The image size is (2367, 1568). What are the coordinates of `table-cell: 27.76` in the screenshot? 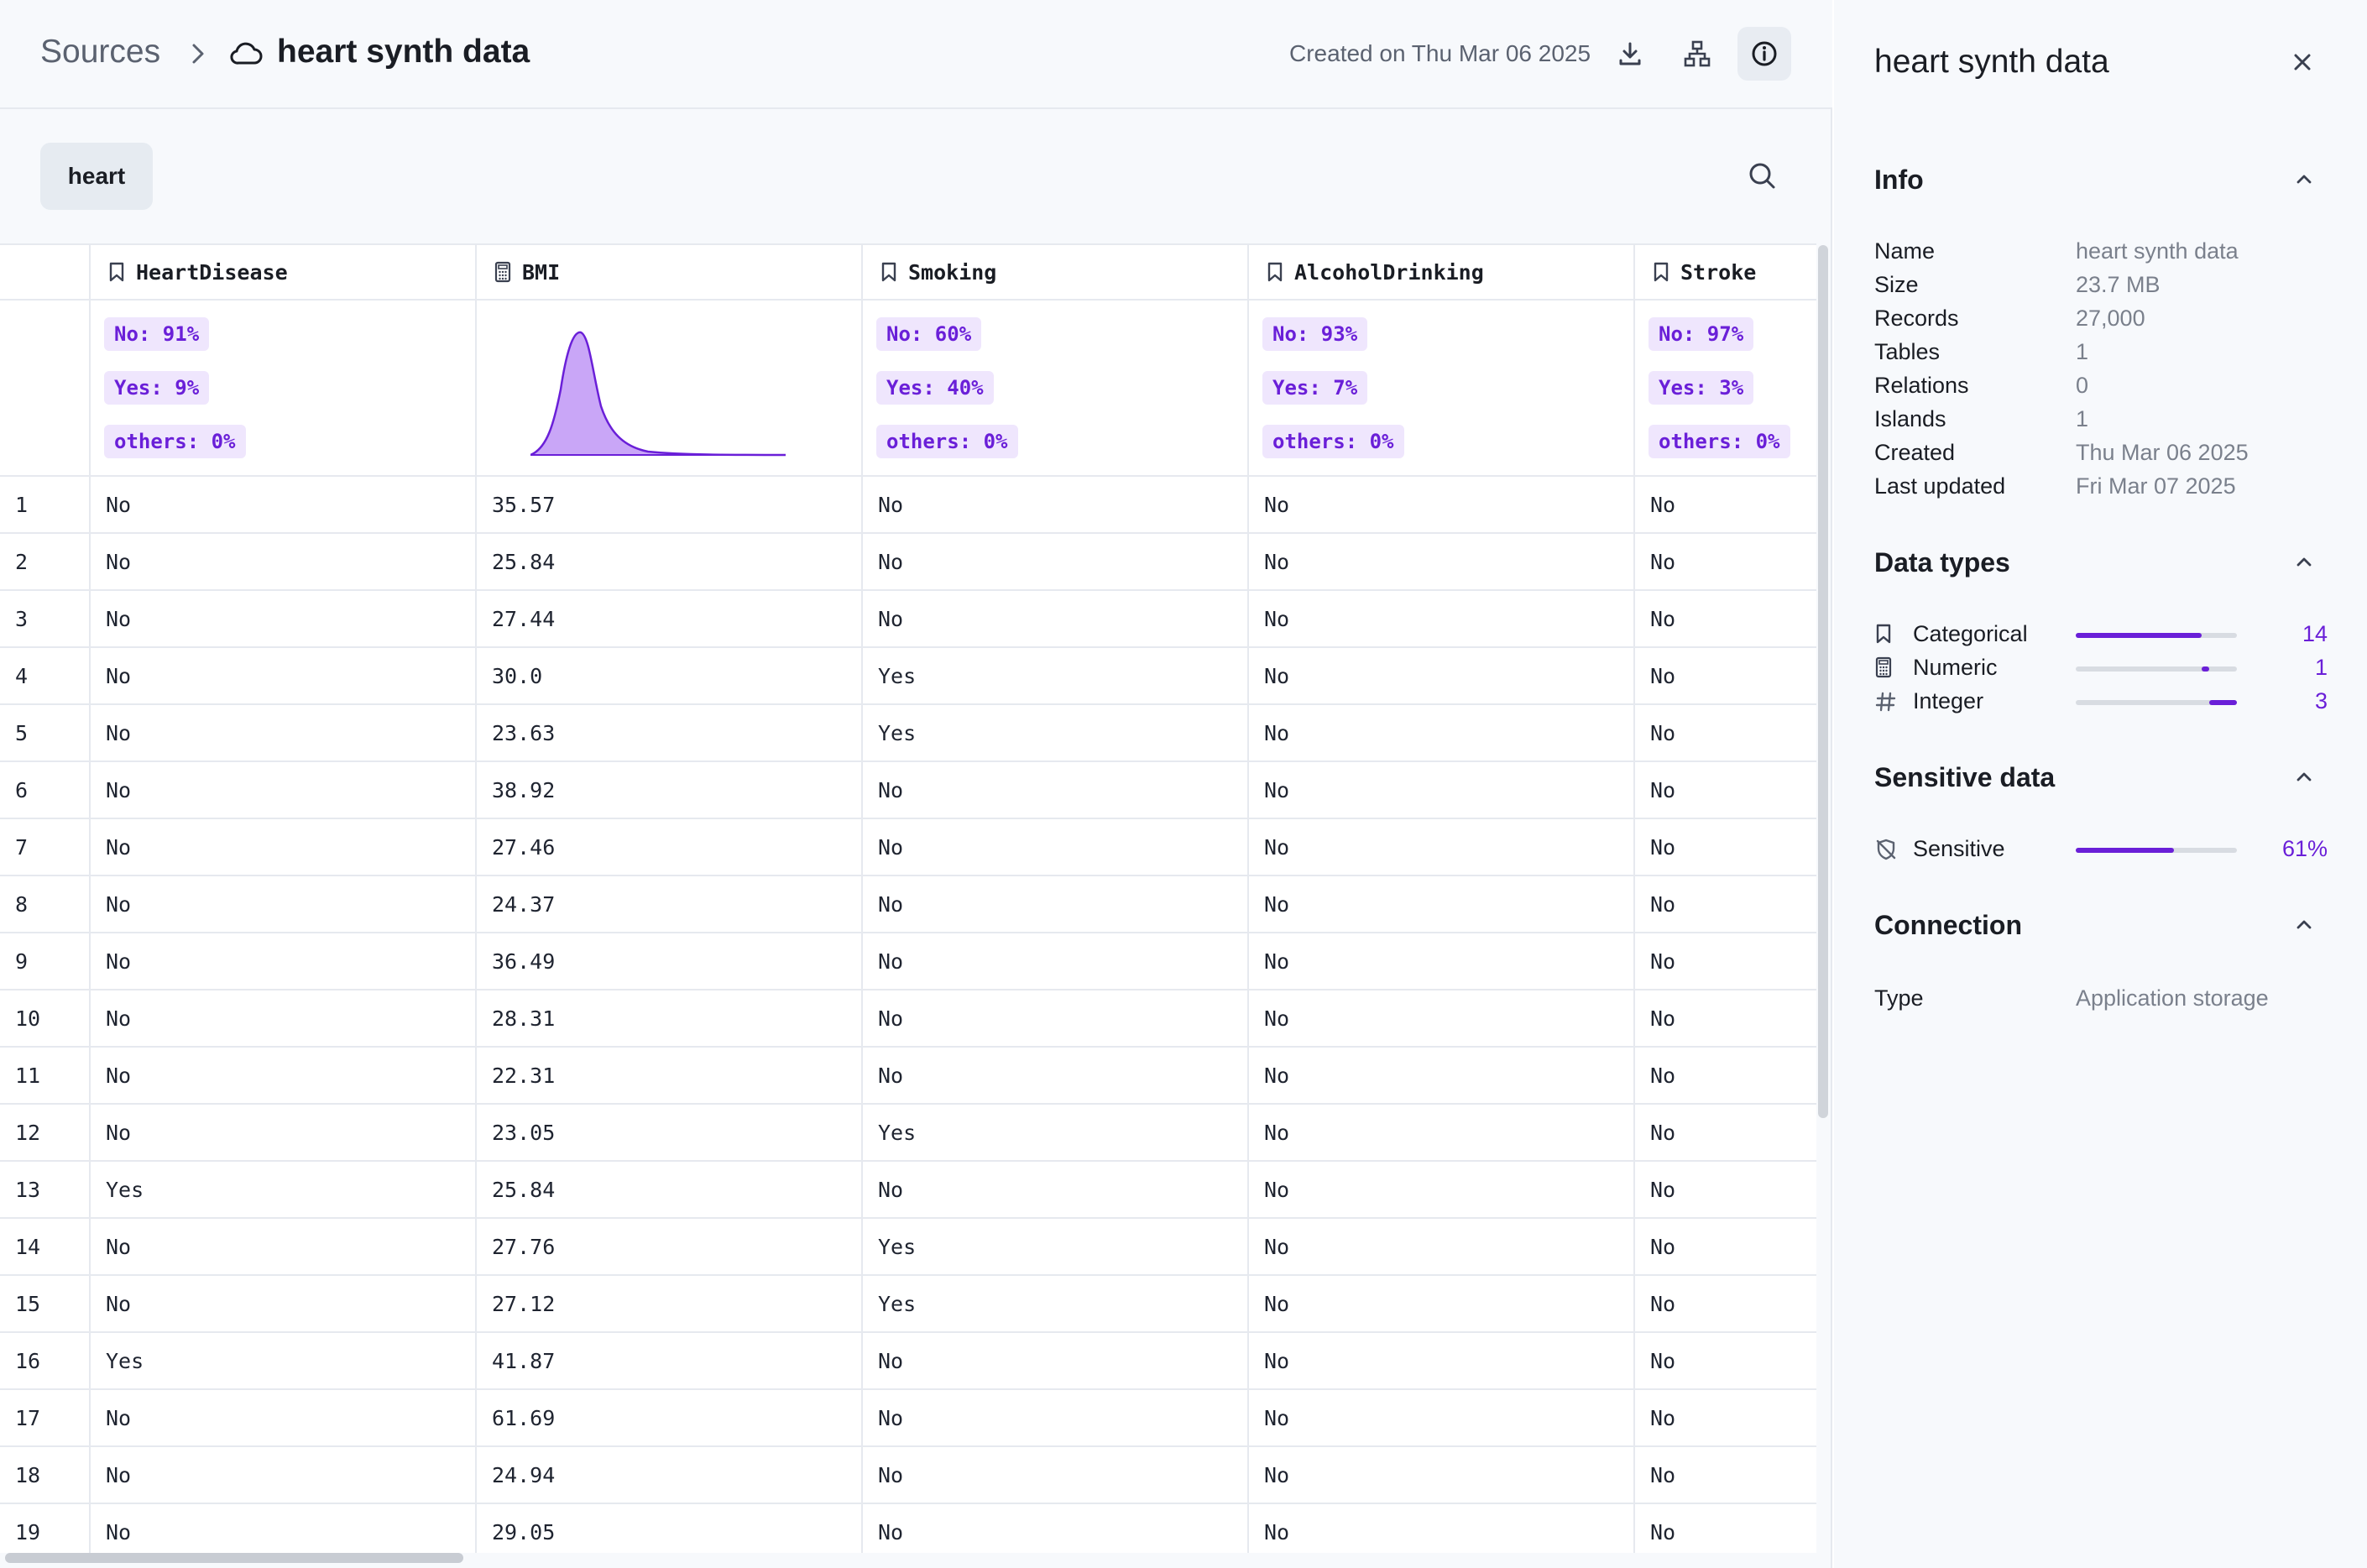 It's located at (669, 1247).